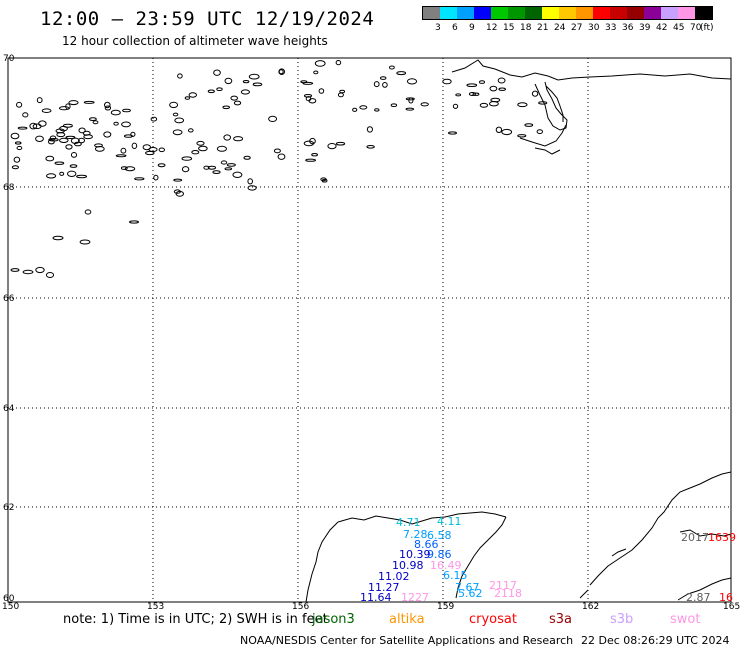 The height and width of the screenshot is (650, 740). I want to click on legend-label: 45, so click(679, 28).